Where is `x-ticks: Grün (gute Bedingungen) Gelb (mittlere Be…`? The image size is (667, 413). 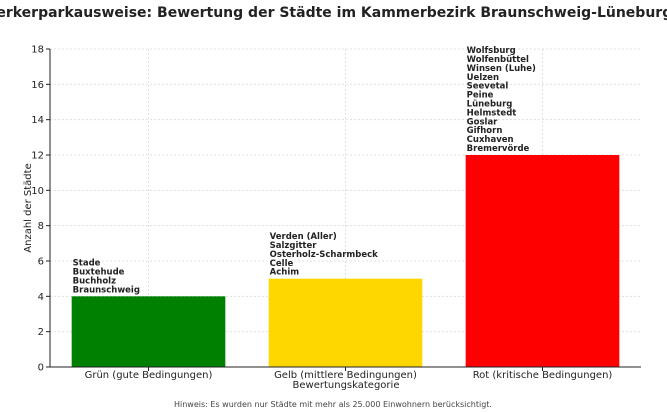
x-ticks: Grün (gute Bedingungen) Gelb (mittlere Be… is located at coordinates (349, 374).